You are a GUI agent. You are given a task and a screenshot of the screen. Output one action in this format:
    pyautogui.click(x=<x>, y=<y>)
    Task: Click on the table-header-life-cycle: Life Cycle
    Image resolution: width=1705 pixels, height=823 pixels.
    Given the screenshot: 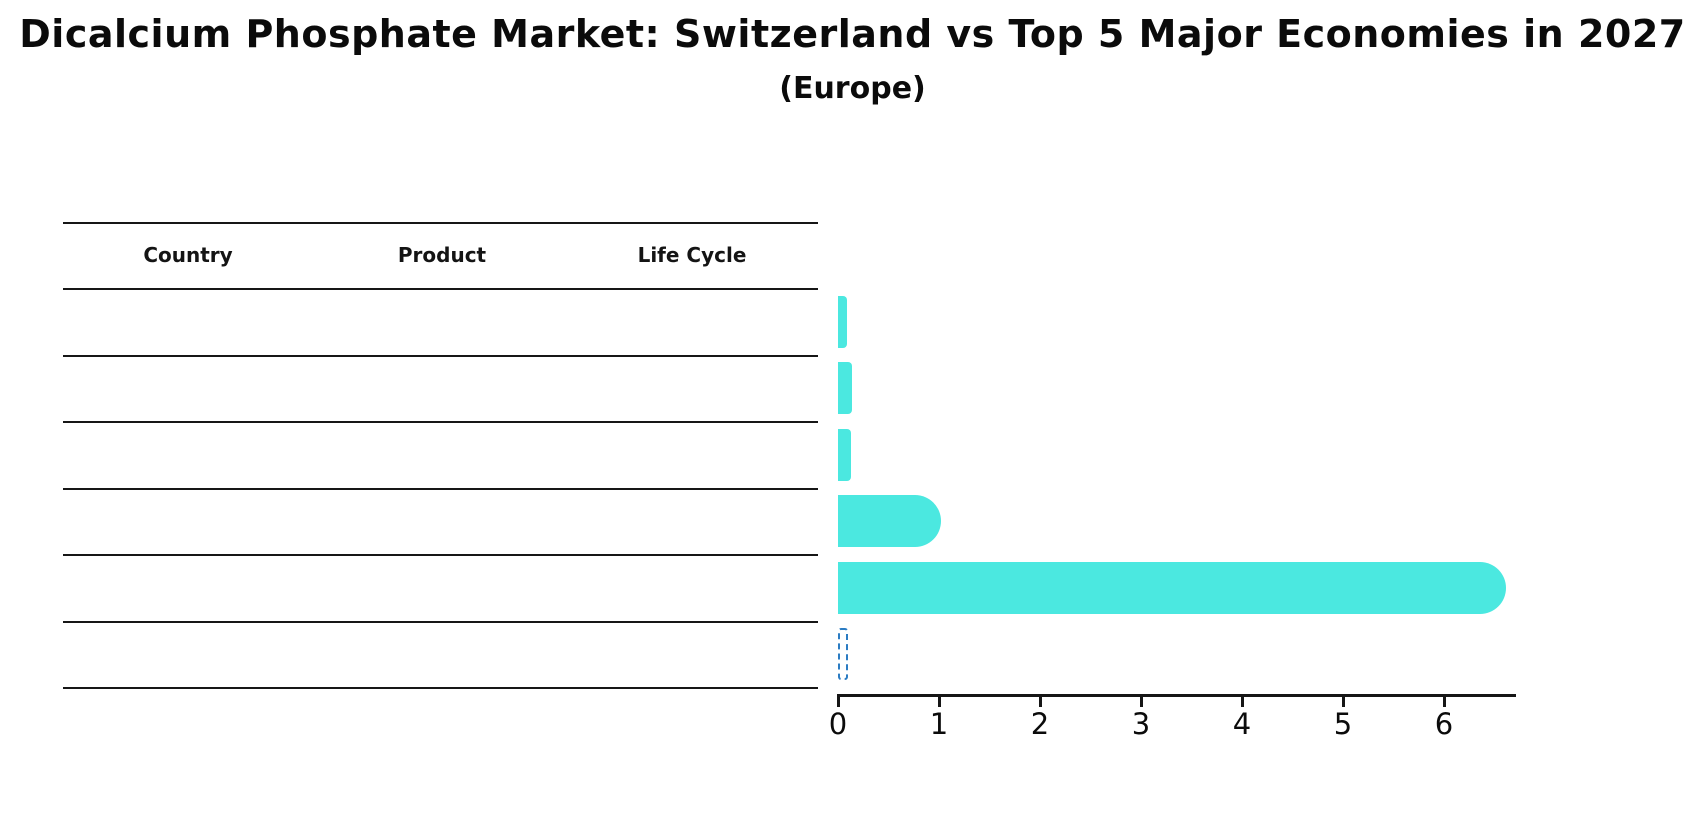 What is the action you would take?
    pyautogui.click(x=692, y=255)
    